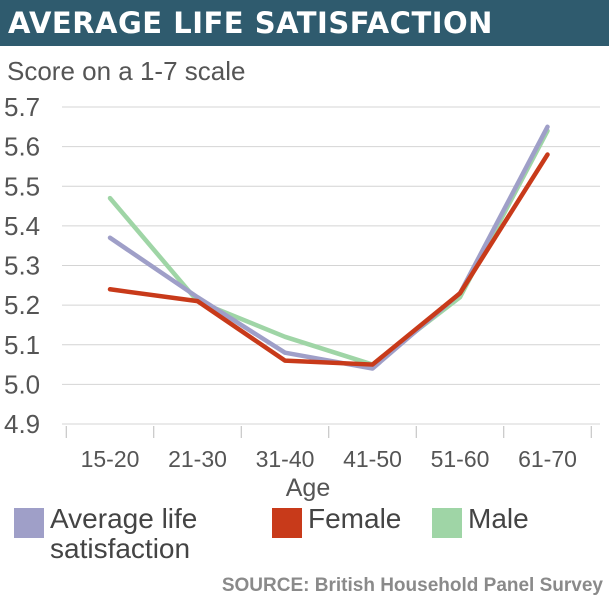 The width and height of the screenshot is (609, 600). What do you see at coordinates (110, 459) in the screenshot?
I see `x-tick-label: 15-20` at bounding box center [110, 459].